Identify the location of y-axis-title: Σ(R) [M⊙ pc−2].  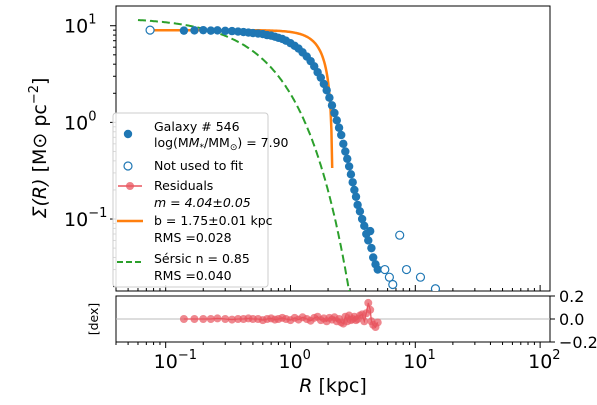
(39, 148).